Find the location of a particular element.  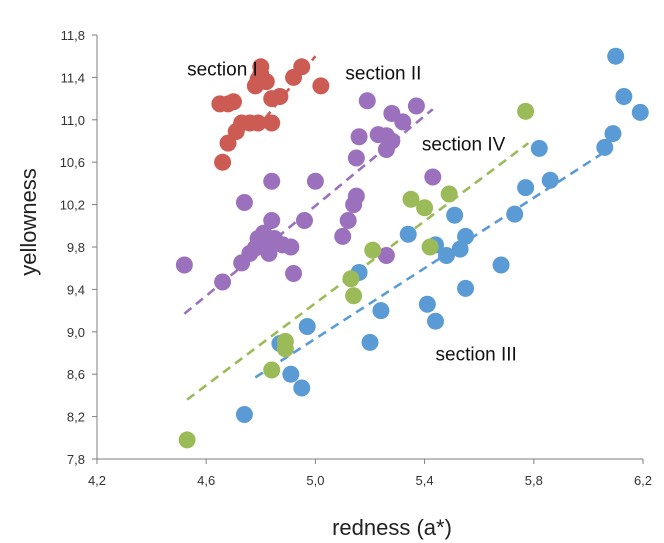

x-tick-label: 4,6 is located at coordinates (206, 480).